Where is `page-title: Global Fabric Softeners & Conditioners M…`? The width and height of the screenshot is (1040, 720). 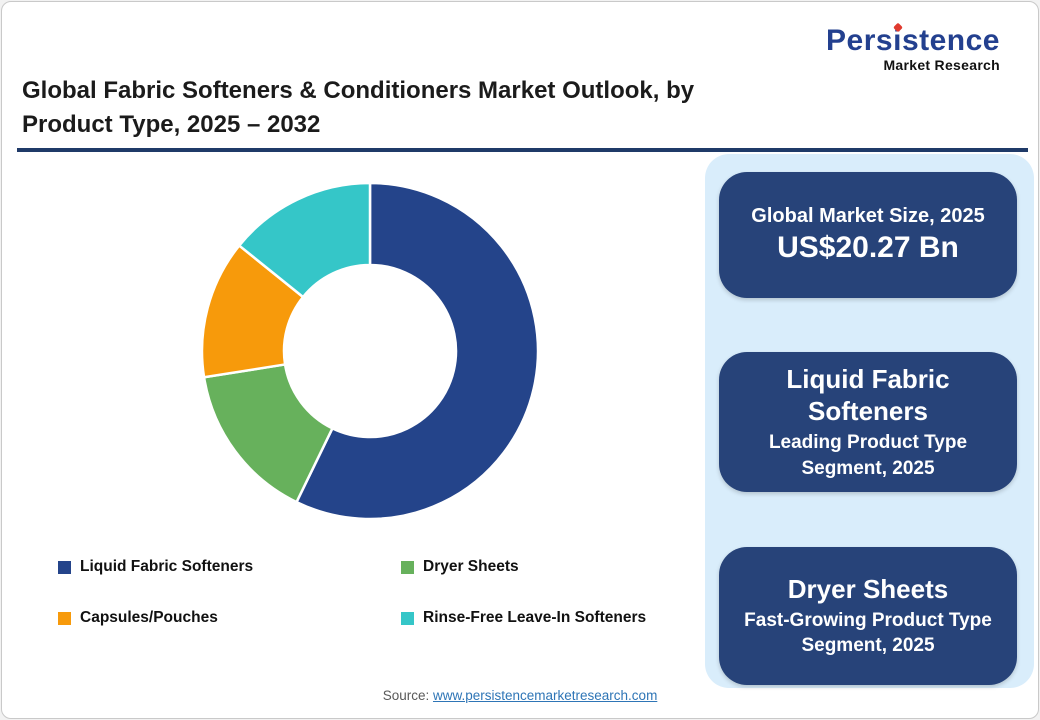
page-title: Global Fabric Softeners & Conditioners M… is located at coordinates (358, 107).